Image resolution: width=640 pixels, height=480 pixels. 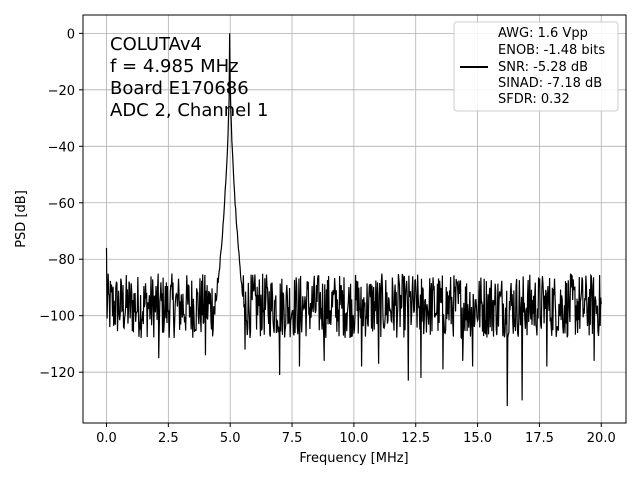 What do you see at coordinates (353, 438) in the screenshot?
I see `x-tick-label: 10.0` at bounding box center [353, 438].